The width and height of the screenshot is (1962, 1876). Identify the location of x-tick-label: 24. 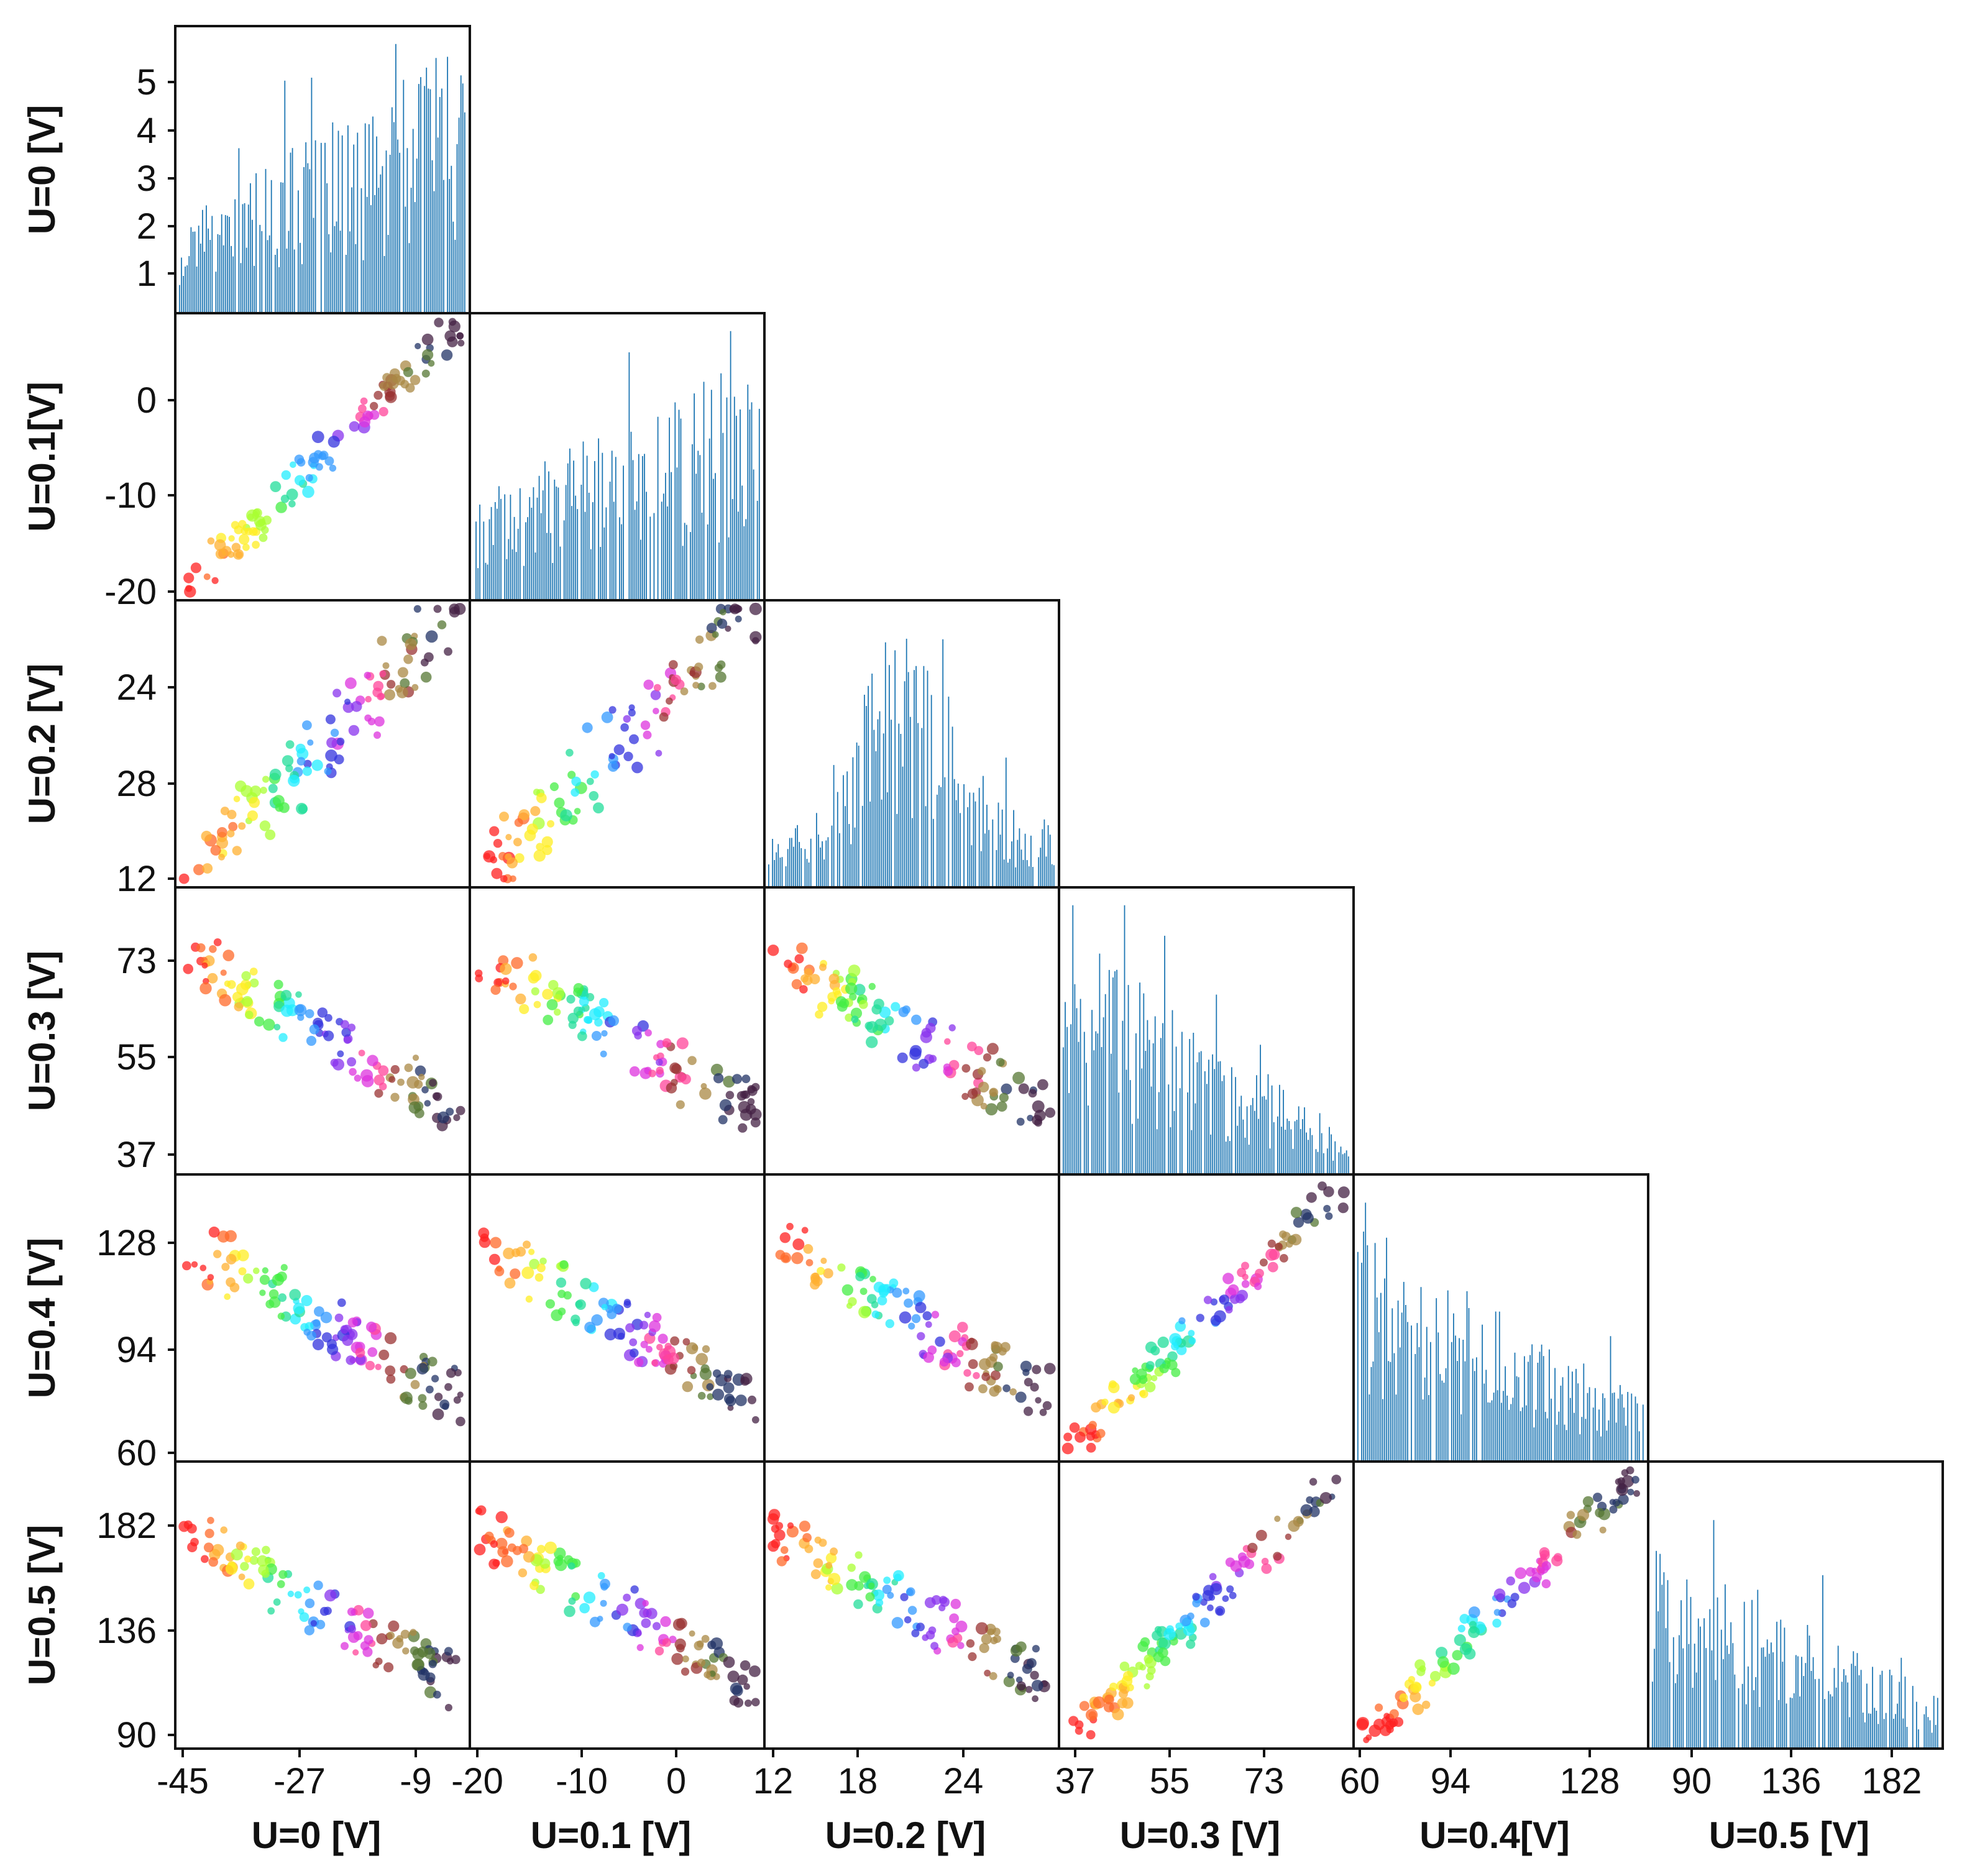
(963, 1781).